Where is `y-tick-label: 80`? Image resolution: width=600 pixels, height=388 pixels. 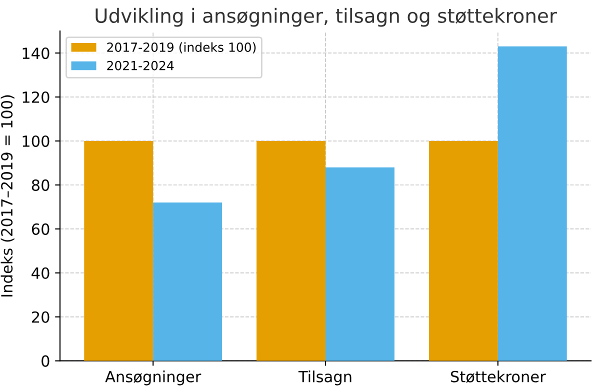
y-tick-label: 80 is located at coordinates (41, 185).